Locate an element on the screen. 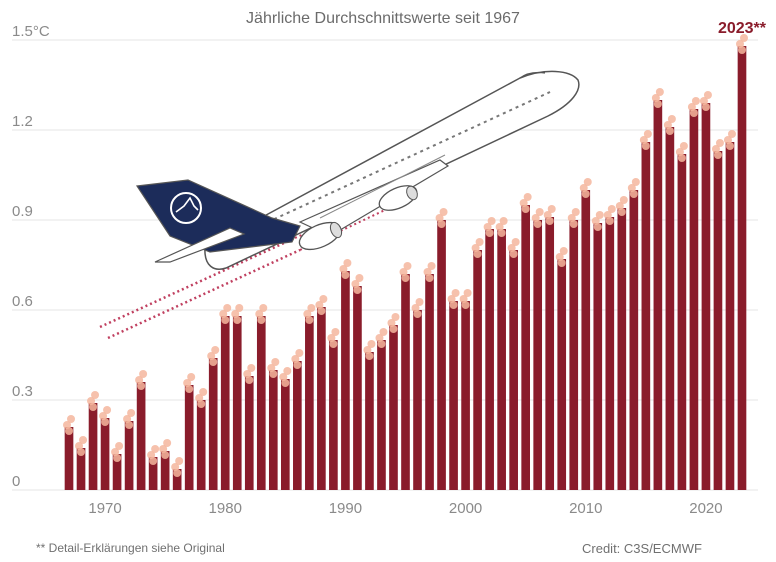 The height and width of the screenshot is (562, 776). marker-2015 is located at coordinates (647, 134).